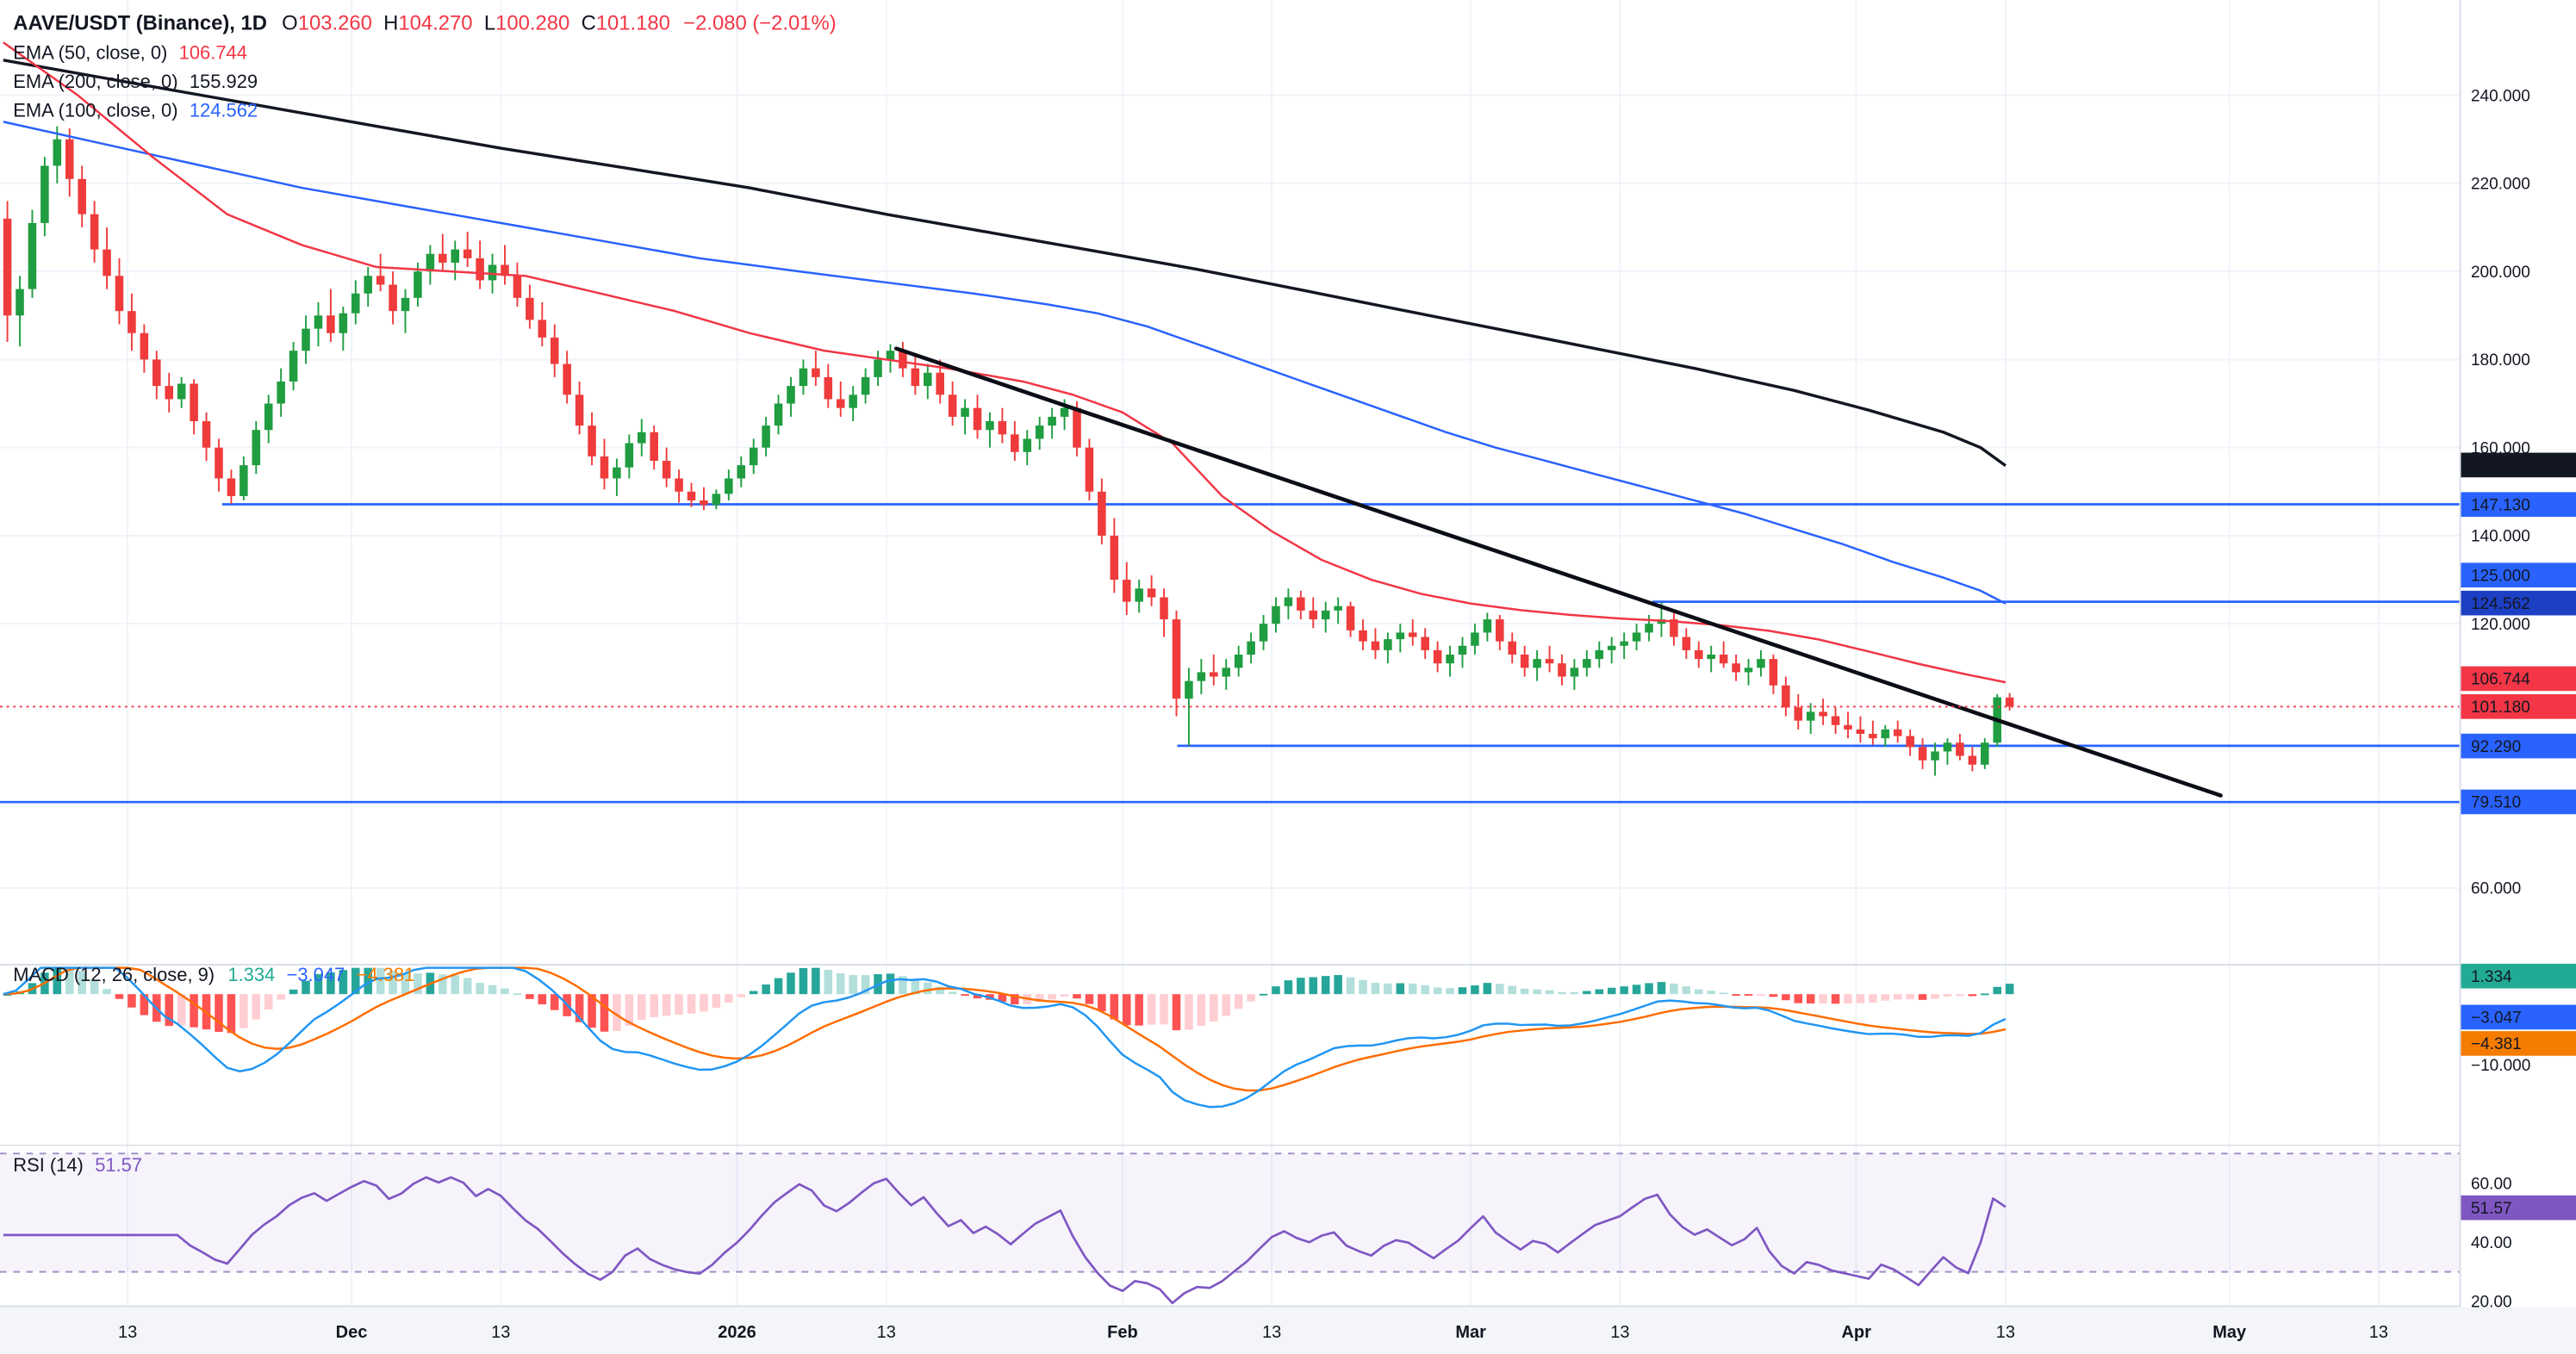  What do you see at coordinates (136, 110) in the screenshot?
I see `ema100-legend: EMA (100, close, 0) 124.562` at bounding box center [136, 110].